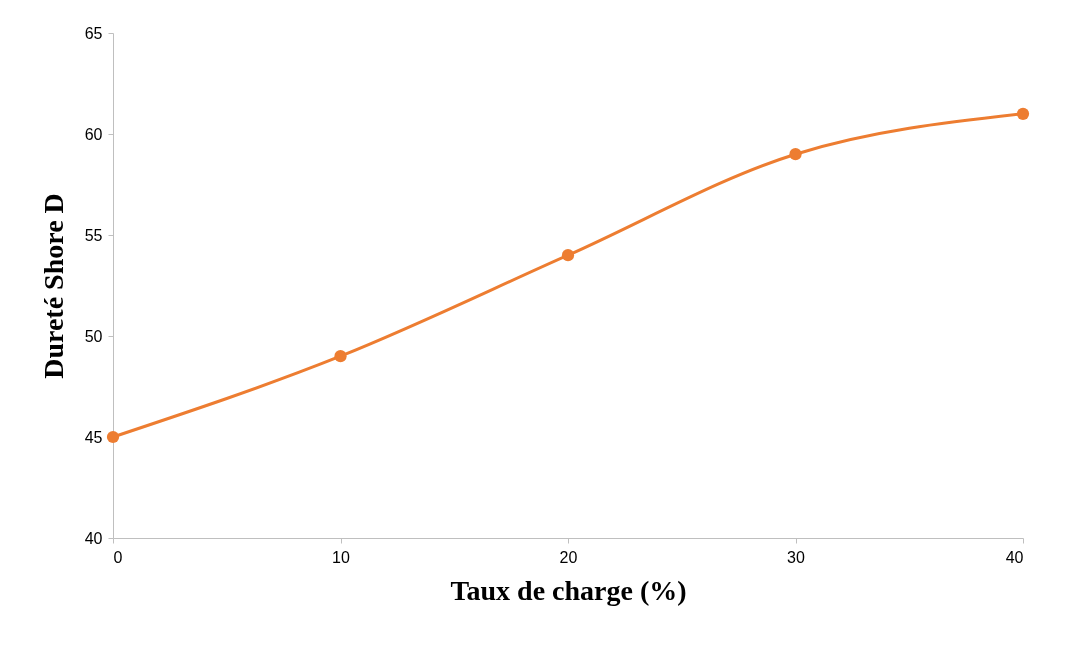 Image resolution: width=1089 pixels, height=651 pixels. I want to click on y-tick-label: 40, so click(93, 538).